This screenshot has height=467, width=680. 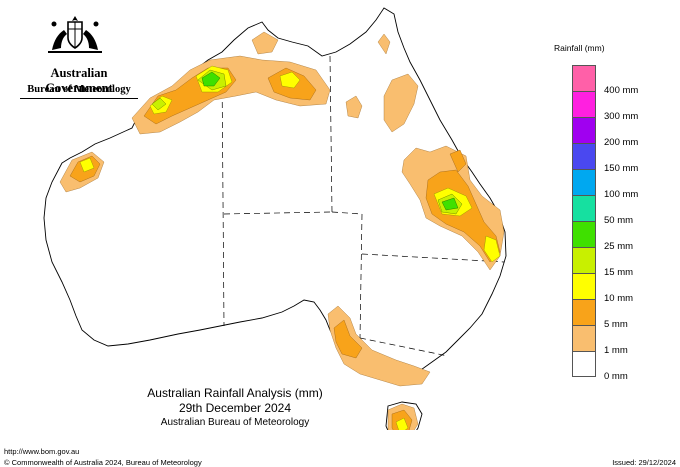 What do you see at coordinates (579, 48) in the screenshot?
I see `legend-title: Rainfall (mm)` at bounding box center [579, 48].